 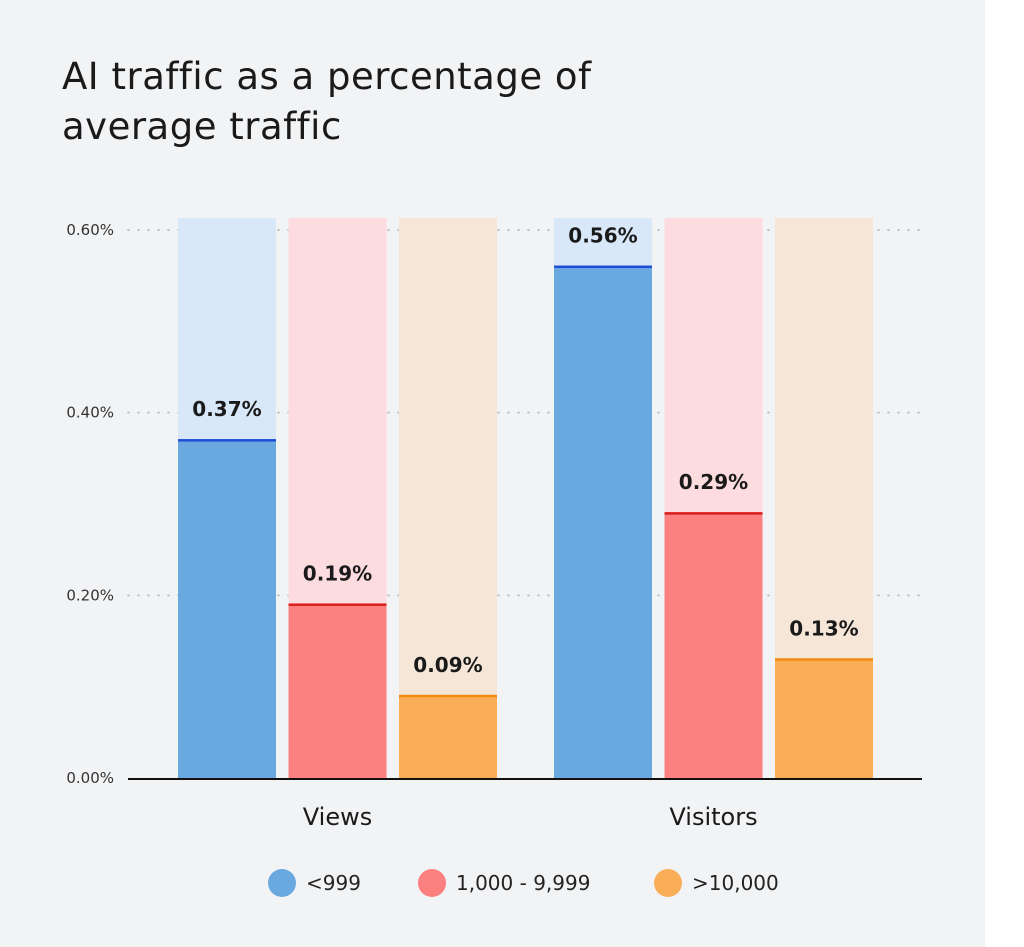 What do you see at coordinates (823, 628) in the screenshot?
I see `data-label: 0.13%` at bounding box center [823, 628].